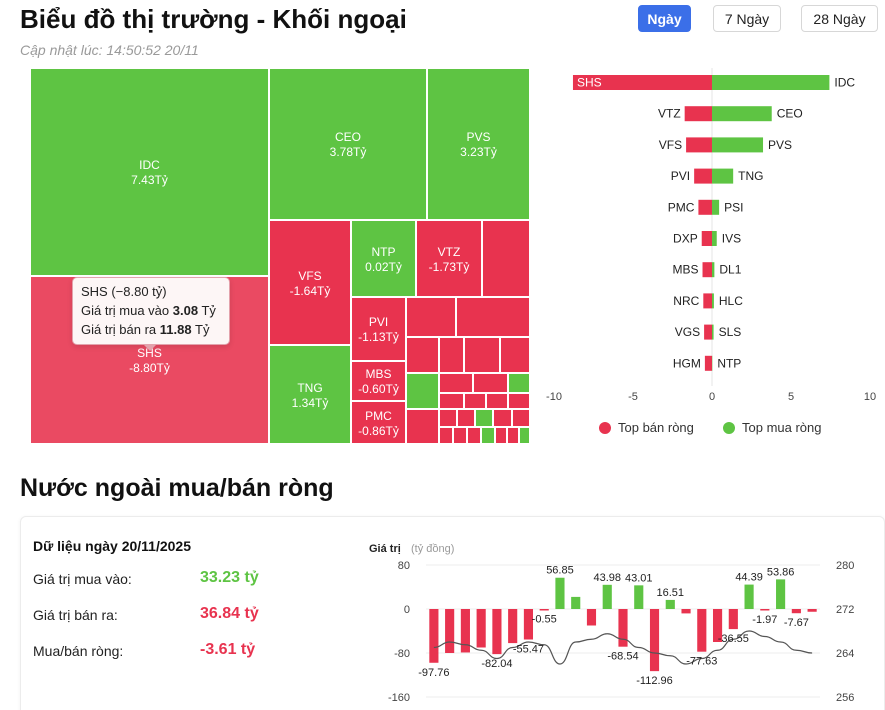 Image resolution: width=885 pixels, height=710 pixels. What do you see at coordinates (708, 363) in the screenshot?
I see `sell-bar-hgm` at bounding box center [708, 363].